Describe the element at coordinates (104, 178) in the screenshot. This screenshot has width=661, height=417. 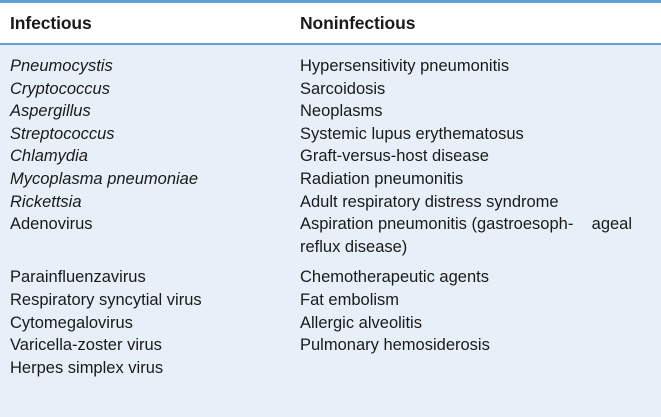
I see `cell-infectious: Mycoplasma pneumoniae` at that location.